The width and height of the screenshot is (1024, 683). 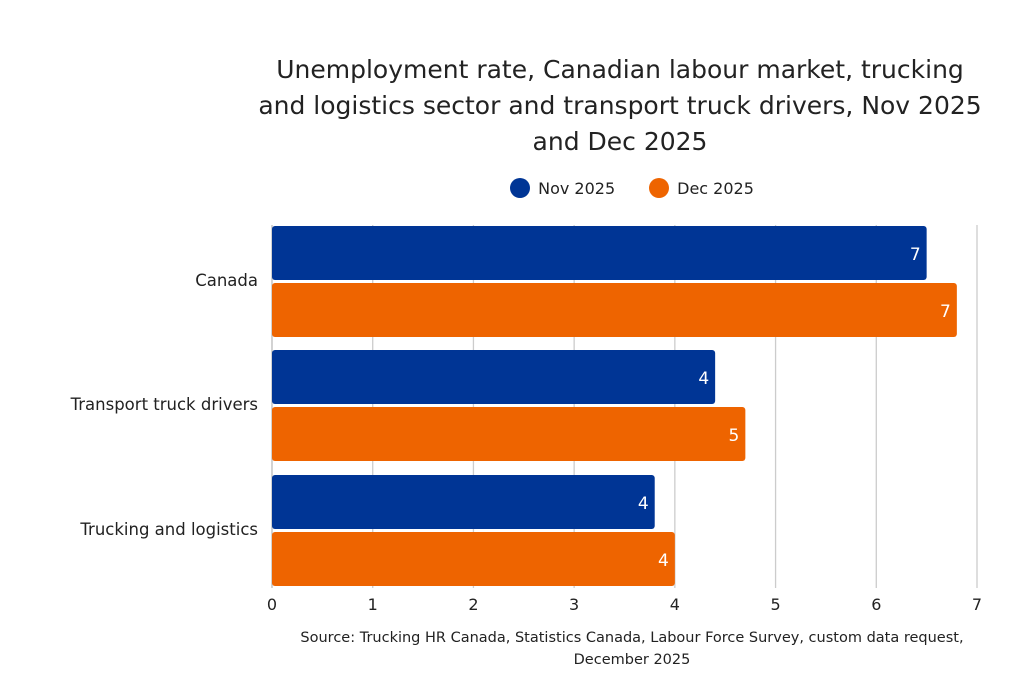 I want to click on legend-swatch-nov, so click(x=520, y=188).